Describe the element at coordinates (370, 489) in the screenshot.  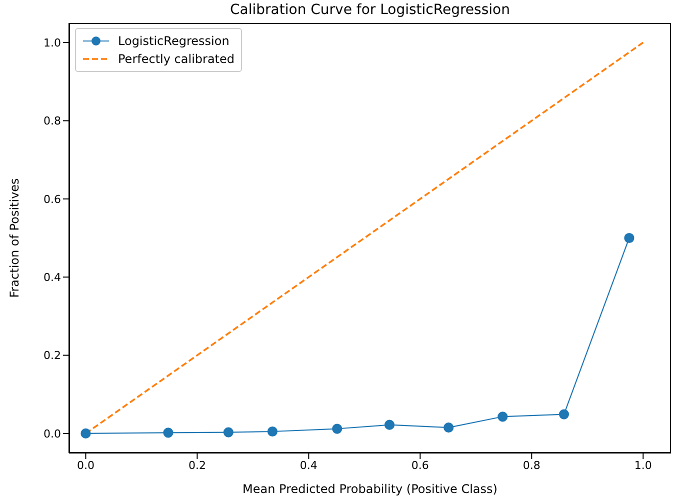
I see `x-axis-title: Mean Predicted Probability (Positive Class)` at that location.